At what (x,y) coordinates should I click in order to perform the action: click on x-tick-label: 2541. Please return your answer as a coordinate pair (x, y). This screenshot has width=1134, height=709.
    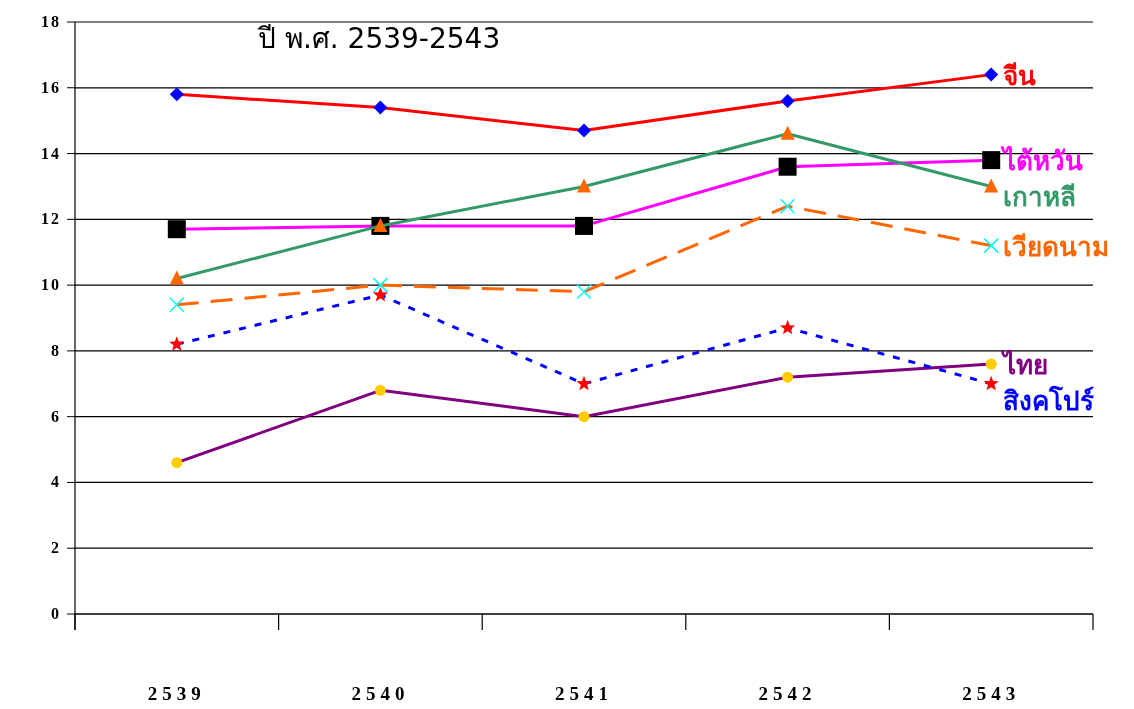
    Looking at the image, I should click on (584, 693).